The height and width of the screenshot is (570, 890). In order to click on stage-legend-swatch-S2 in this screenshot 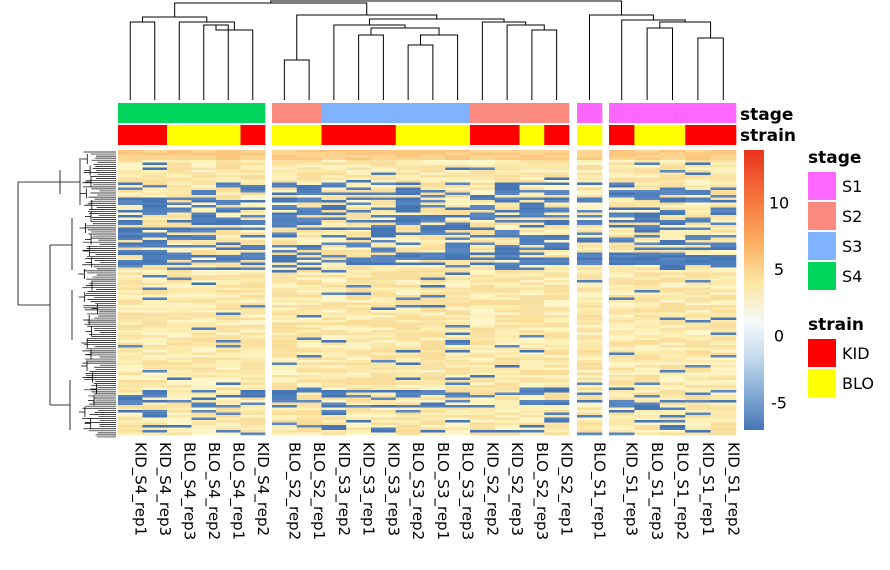, I will do `click(822, 216)`.